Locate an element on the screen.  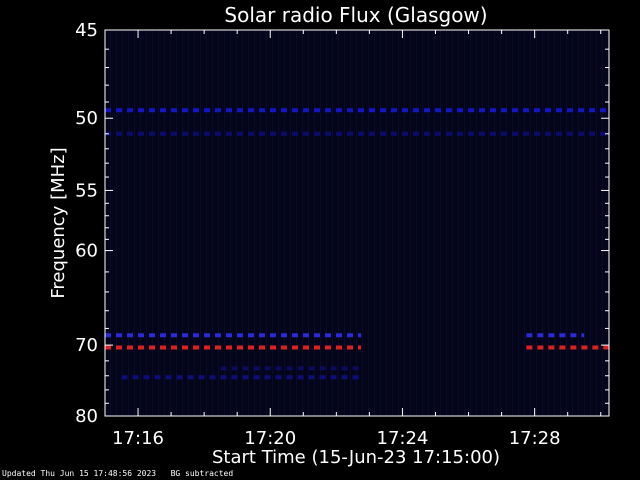
x-tick-label: 17:20 is located at coordinates (270, 438).